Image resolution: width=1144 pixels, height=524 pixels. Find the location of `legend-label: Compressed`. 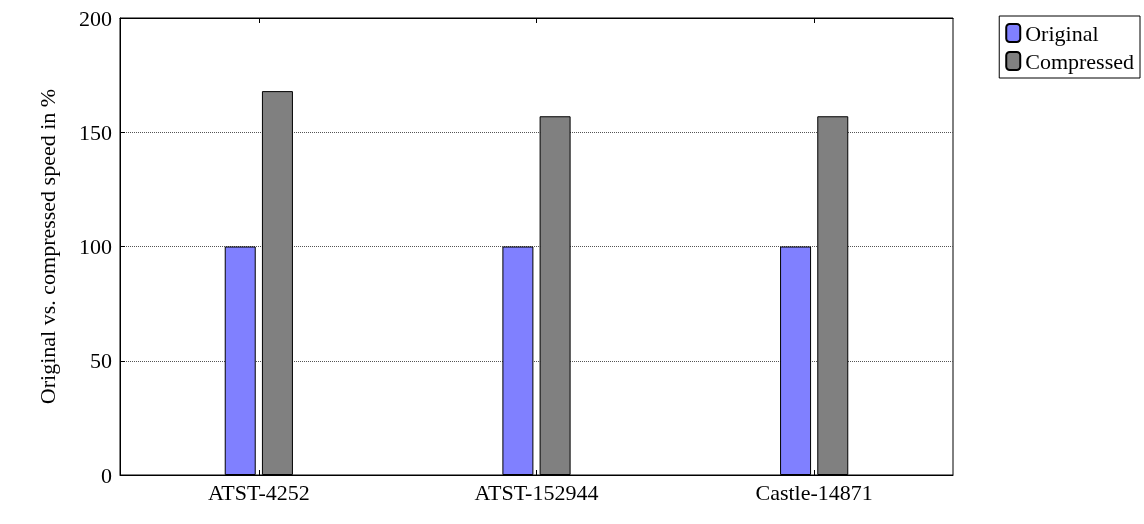

legend-label: Compressed is located at coordinates (1079, 61).